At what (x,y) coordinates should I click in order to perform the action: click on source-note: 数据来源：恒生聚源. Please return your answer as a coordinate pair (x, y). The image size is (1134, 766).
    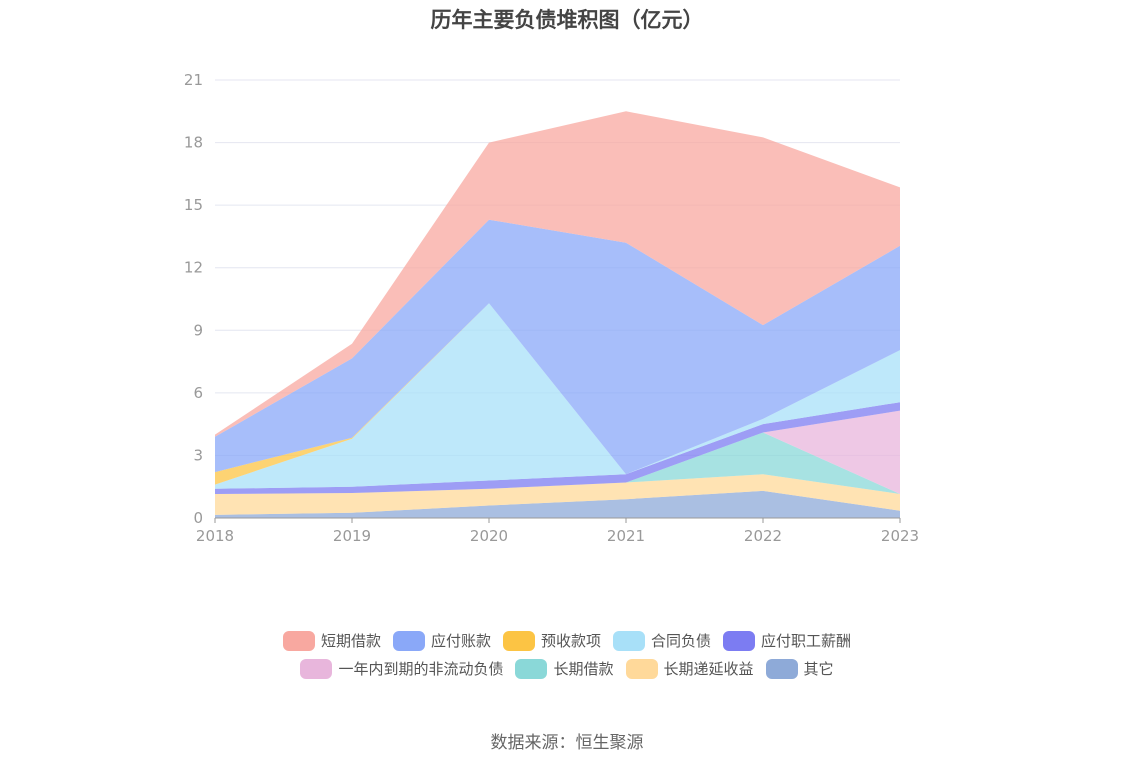
    Looking at the image, I should click on (567, 743).